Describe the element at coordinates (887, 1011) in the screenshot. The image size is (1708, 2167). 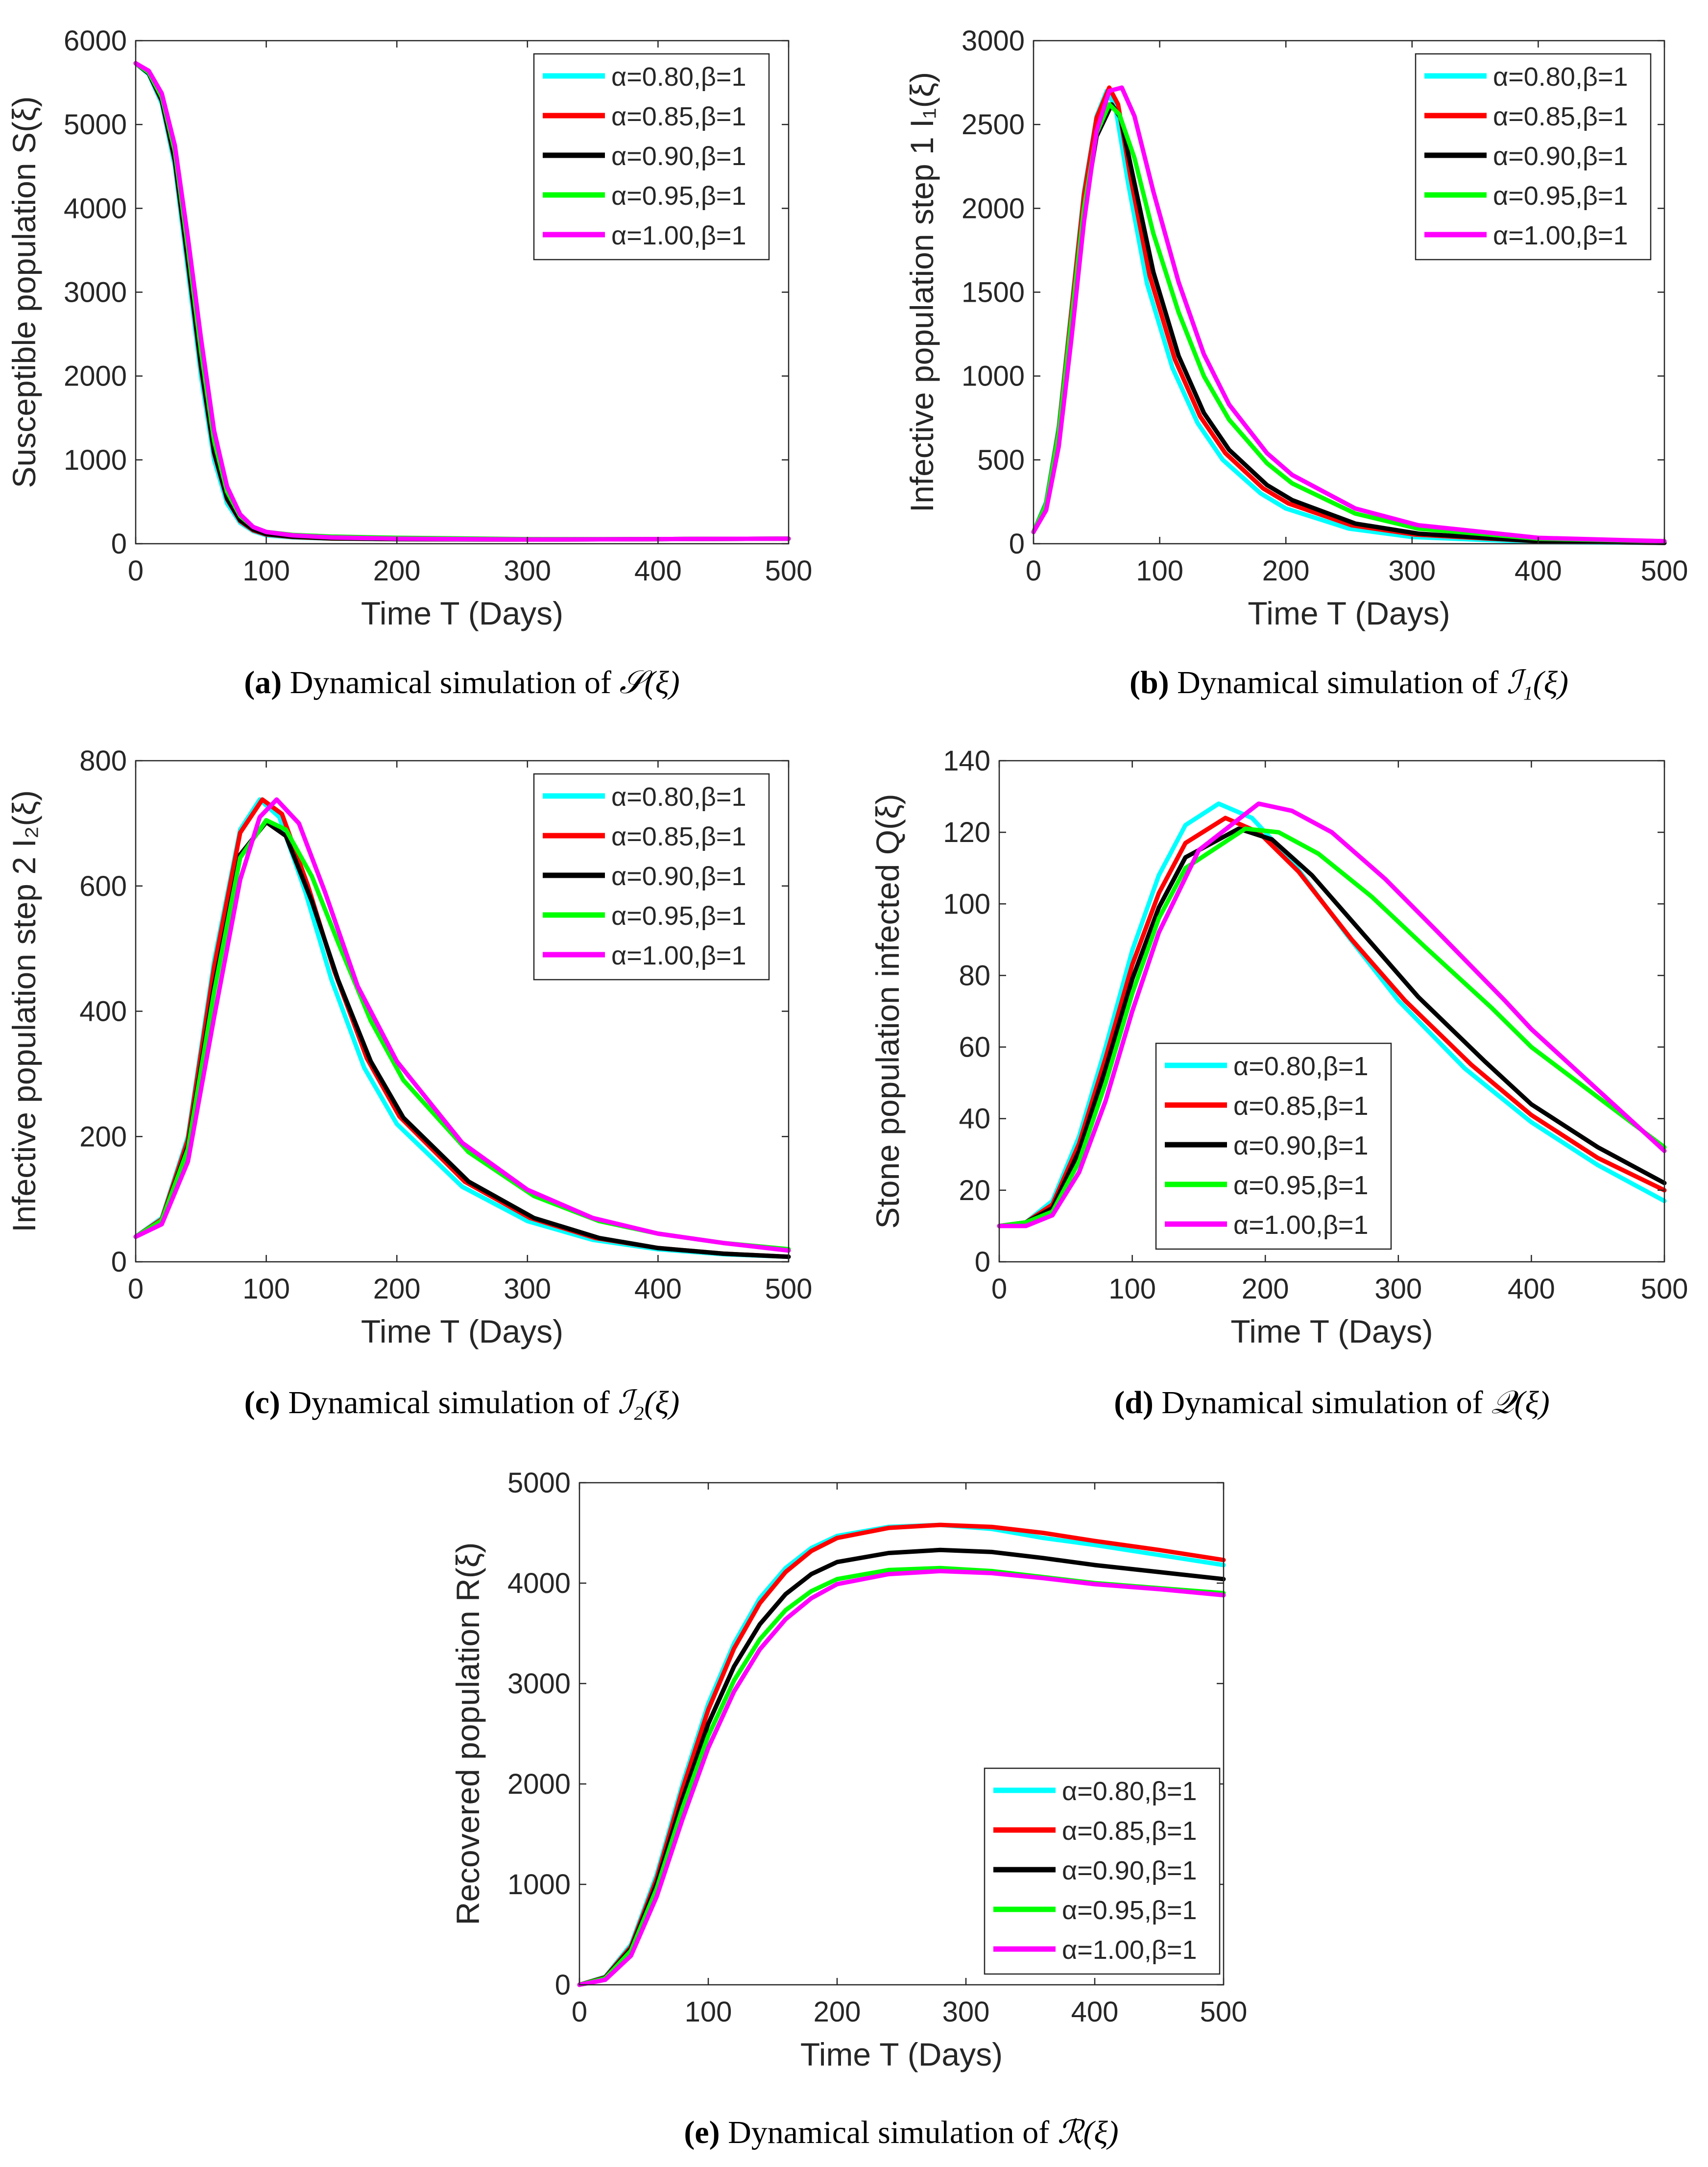
I see `y-axis-label: Stone population infected Q(ξ)` at that location.